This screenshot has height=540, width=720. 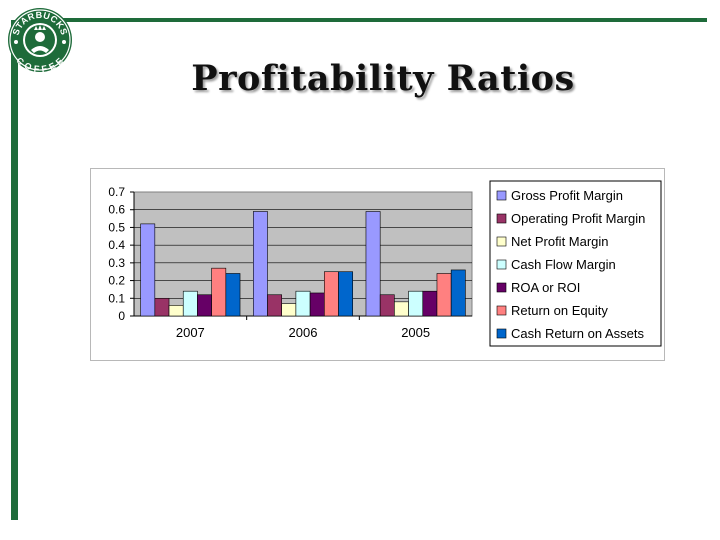 I want to click on x-tick-label: 2006, so click(x=303, y=332).